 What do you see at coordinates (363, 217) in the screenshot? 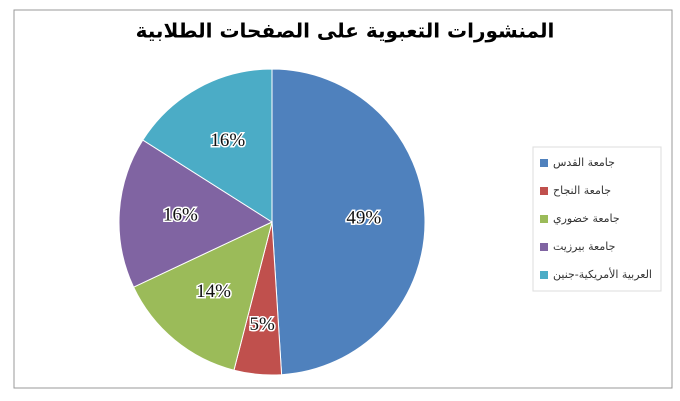
I see `value-label: 49%` at bounding box center [363, 217].